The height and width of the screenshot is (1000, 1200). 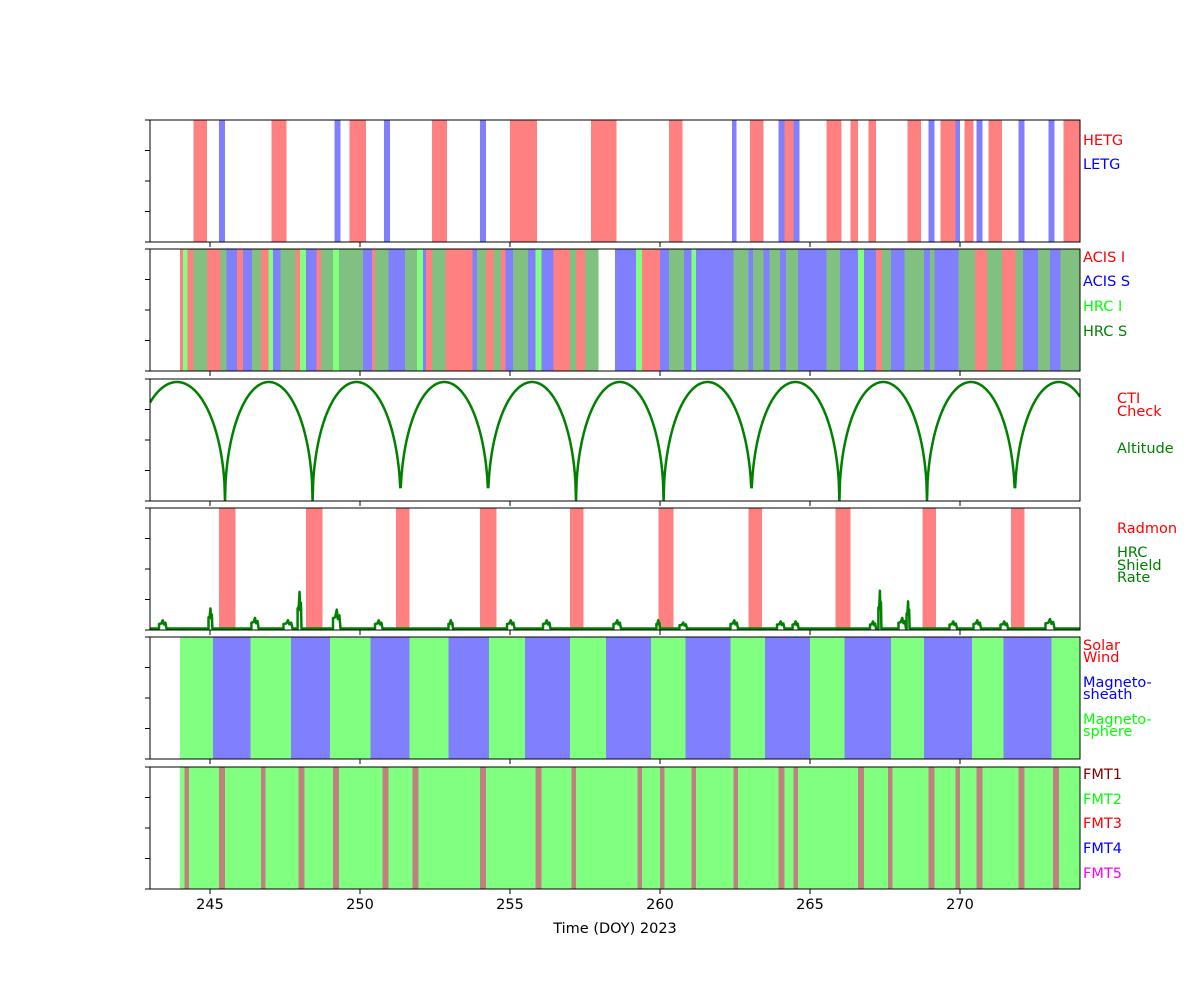 What do you see at coordinates (1102, 874) in the screenshot?
I see `legend-label: FMT5` at bounding box center [1102, 874].